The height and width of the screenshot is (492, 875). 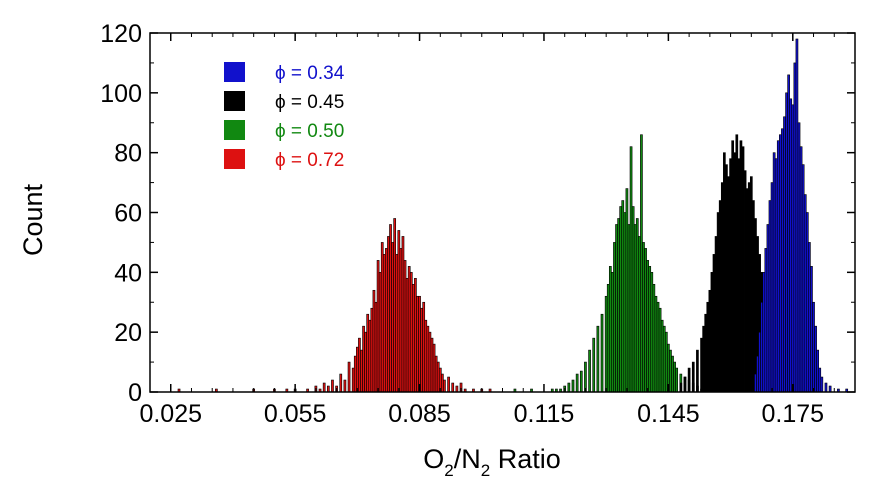 What do you see at coordinates (793, 414) in the screenshot?
I see `x-tick-label-5: 0.175` at bounding box center [793, 414].